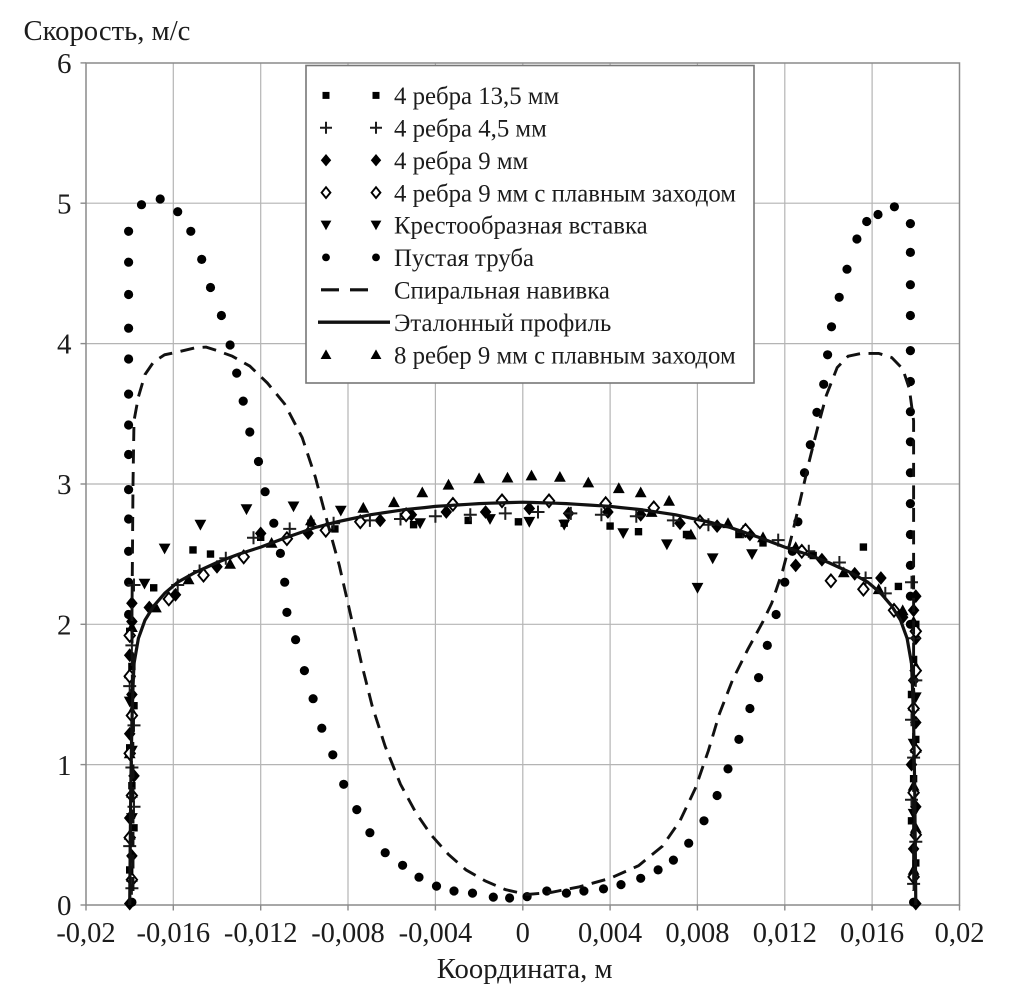  I want to click on svg-text: -0,012, so click(261, 933).